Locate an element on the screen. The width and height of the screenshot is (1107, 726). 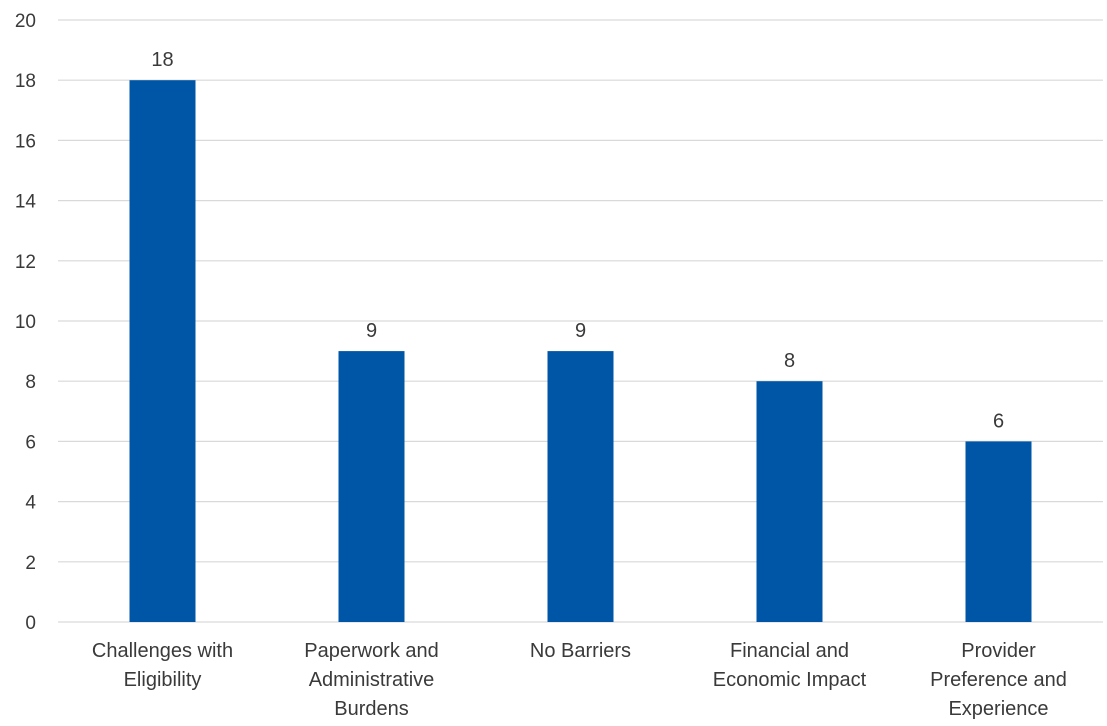
data-label-4: 6 is located at coordinates (998, 421).